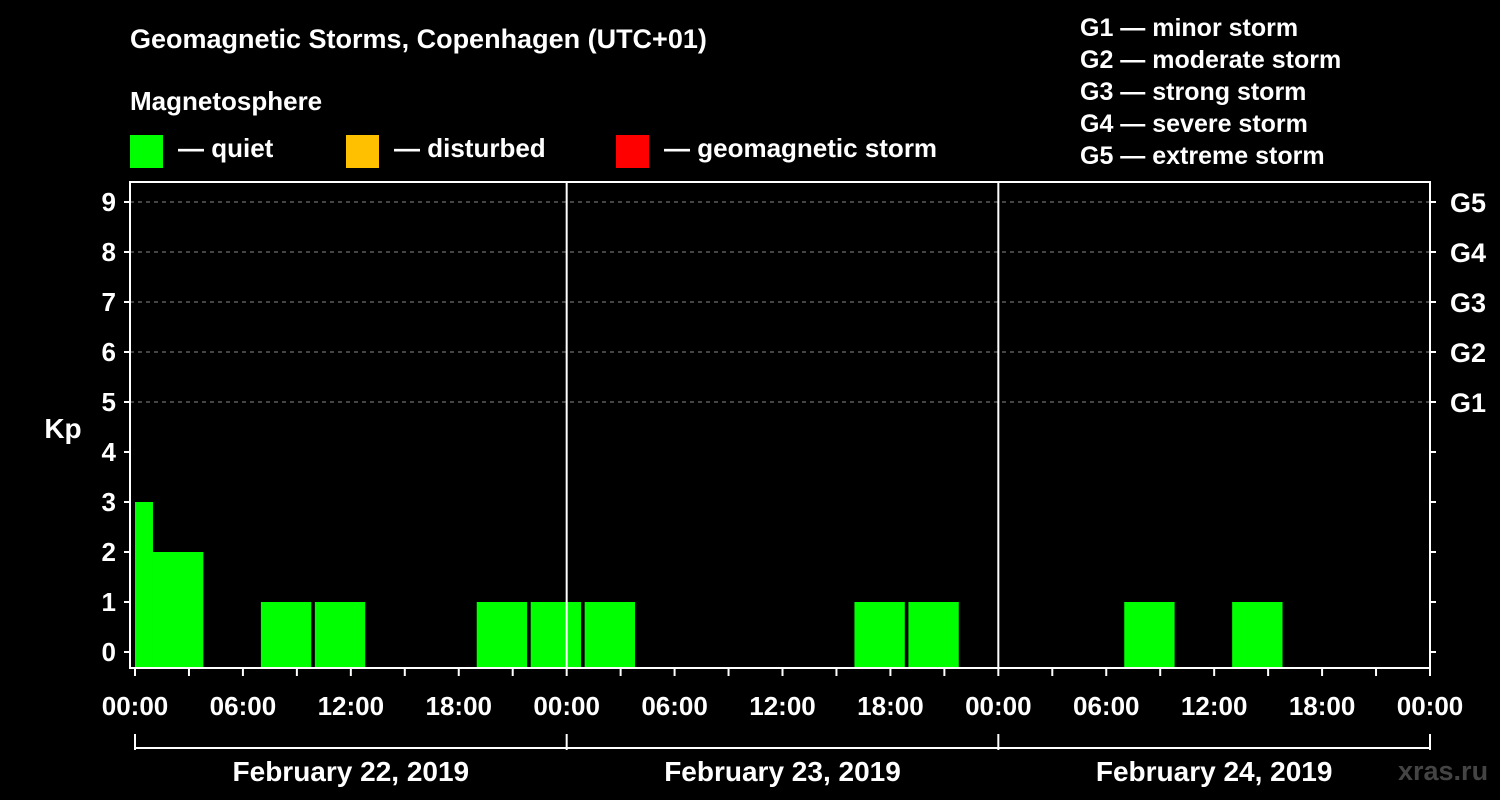  I want to click on storm-legend-g3: G3 — strong storm, so click(1193, 92).